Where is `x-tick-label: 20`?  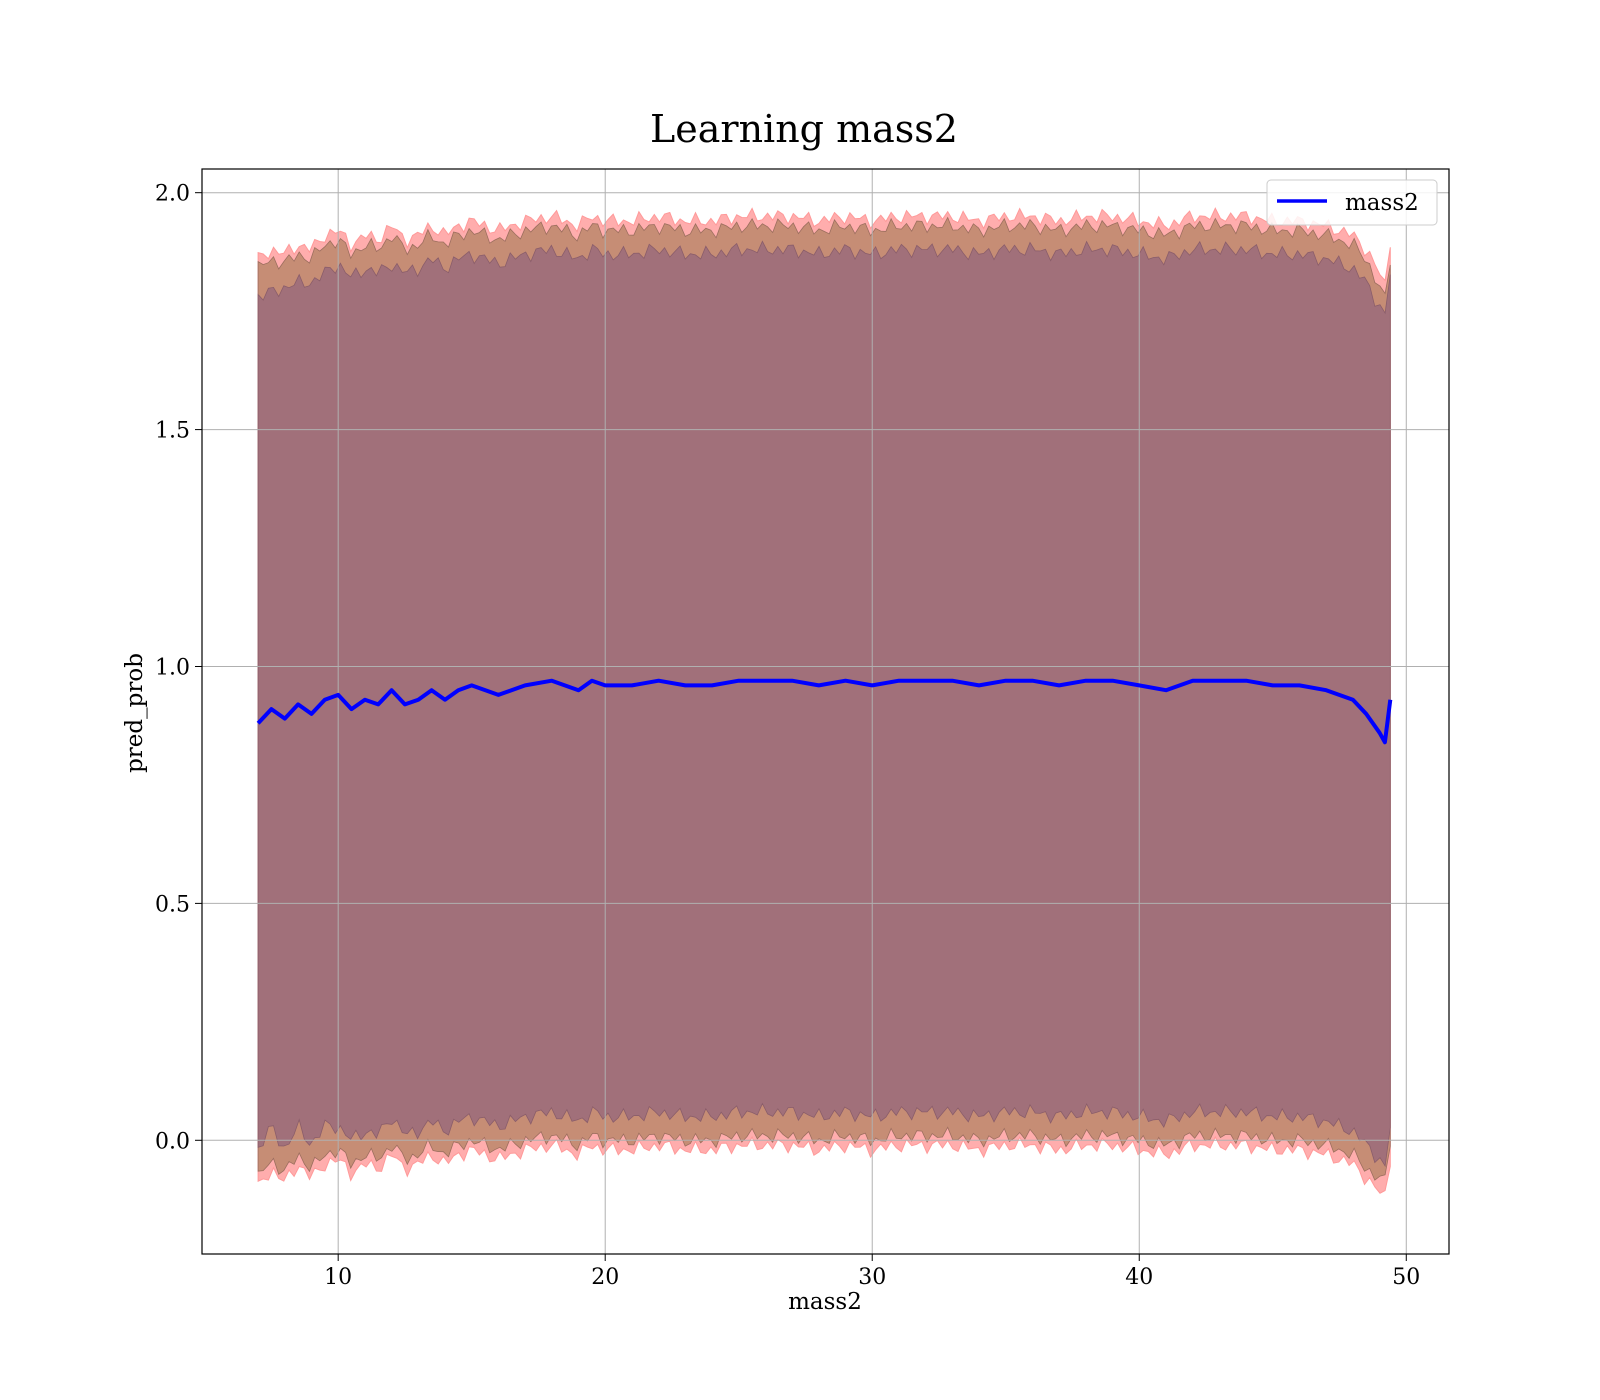
x-tick-label: 20 is located at coordinates (605, 1277).